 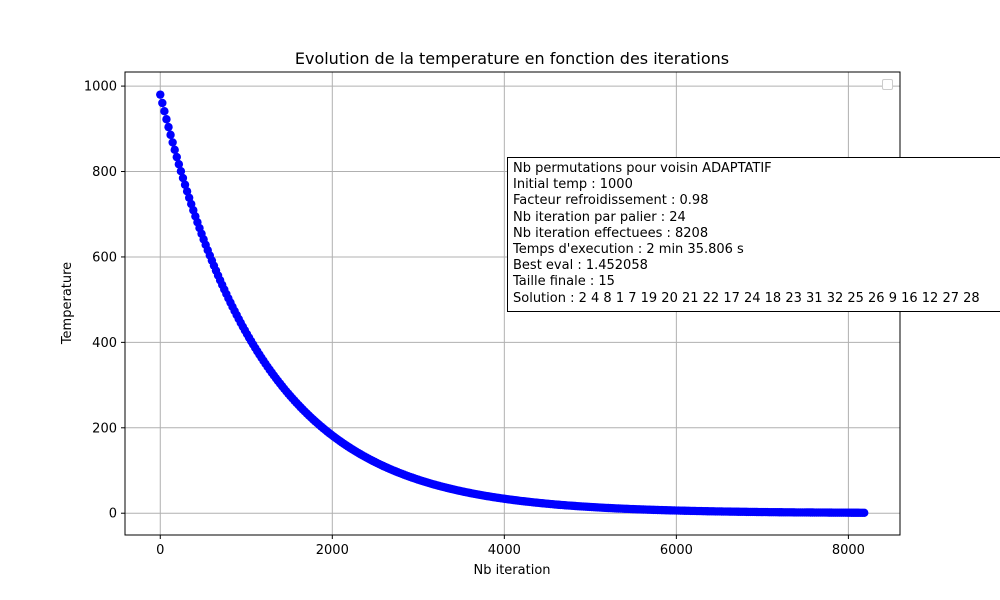 What do you see at coordinates (104, 343) in the screenshot?
I see `y-tick-label: 400` at bounding box center [104, 343].